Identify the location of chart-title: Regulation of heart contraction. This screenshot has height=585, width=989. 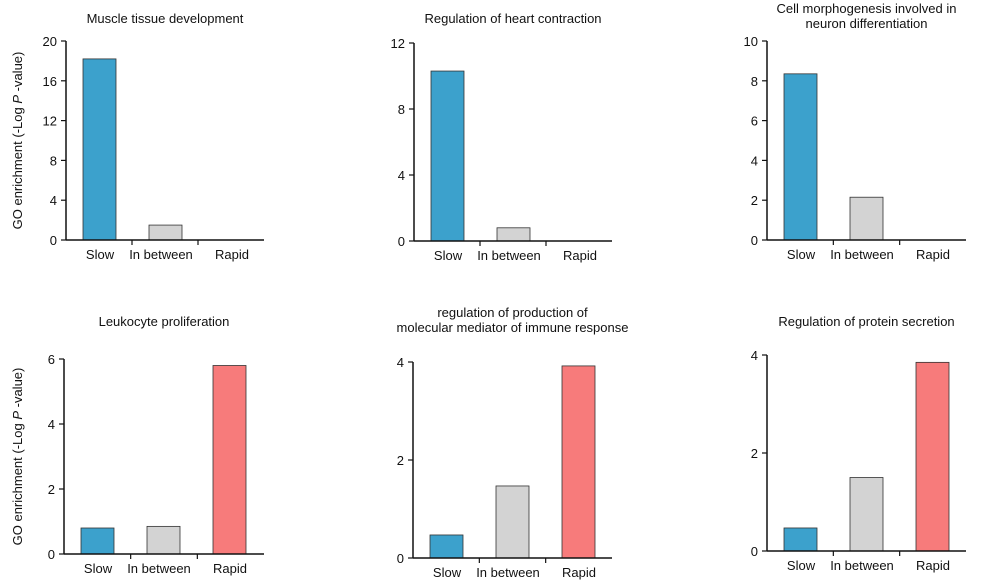
(512, 18).